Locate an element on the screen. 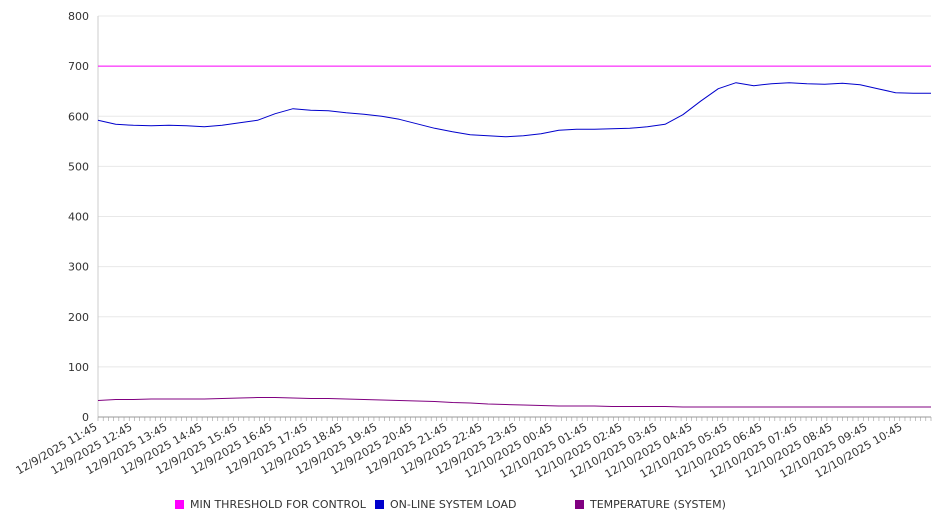  y-tick-label: 700 is located at coordinates (78, 66).